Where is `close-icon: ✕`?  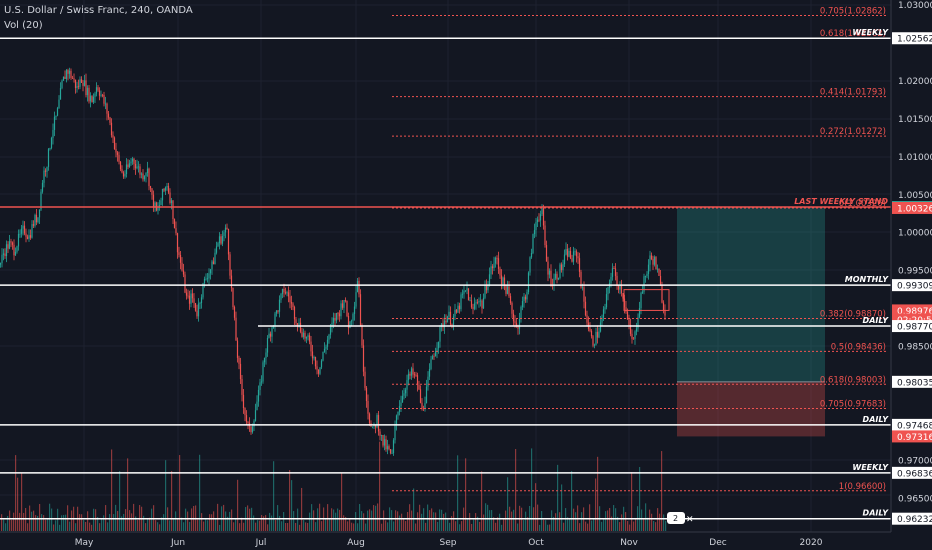
close-icon: ✕ is located at coordinates (690, 520).